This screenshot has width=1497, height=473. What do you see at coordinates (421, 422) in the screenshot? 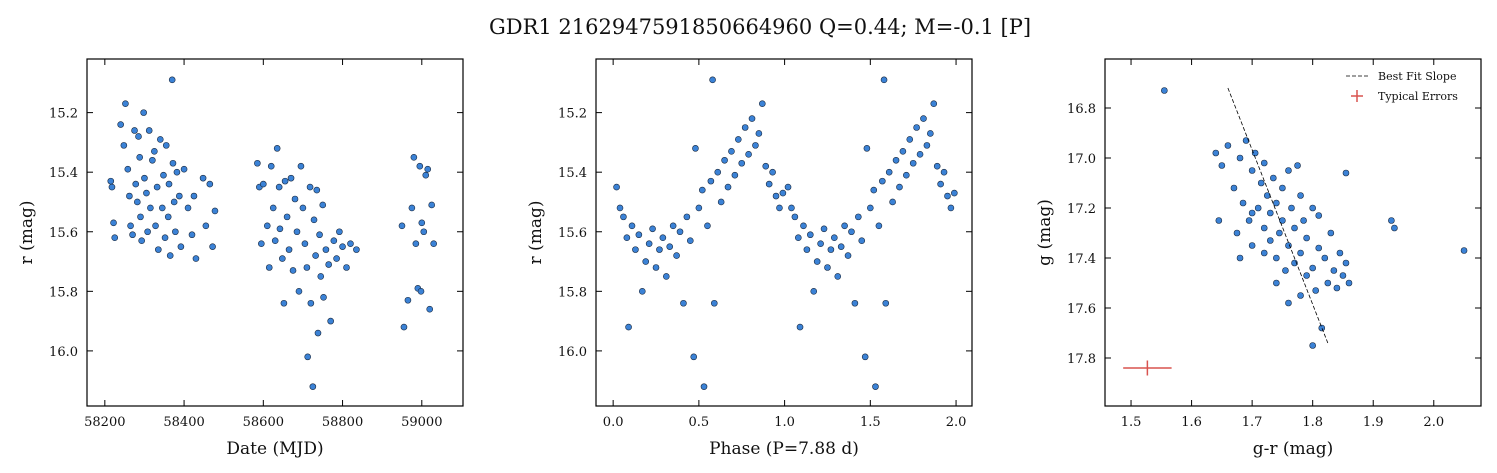
I see `x-tick-label: 59000` at bounding box center [421, 422].